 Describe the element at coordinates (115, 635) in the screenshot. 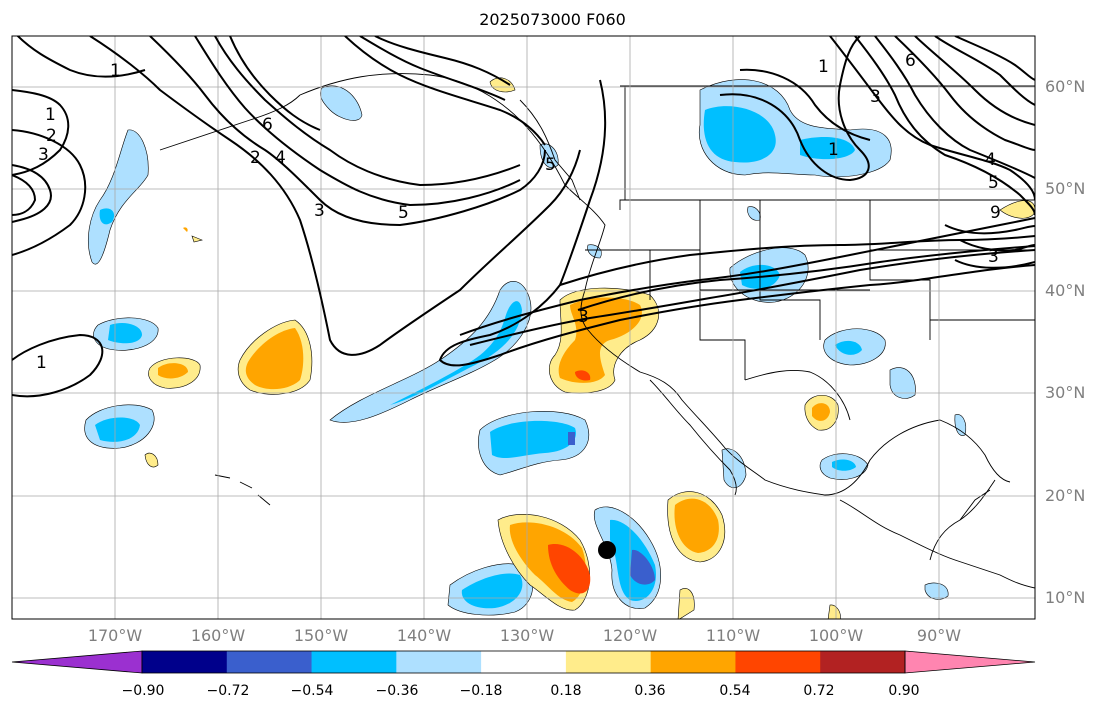

I see `lon-label: 170°W` at that location.